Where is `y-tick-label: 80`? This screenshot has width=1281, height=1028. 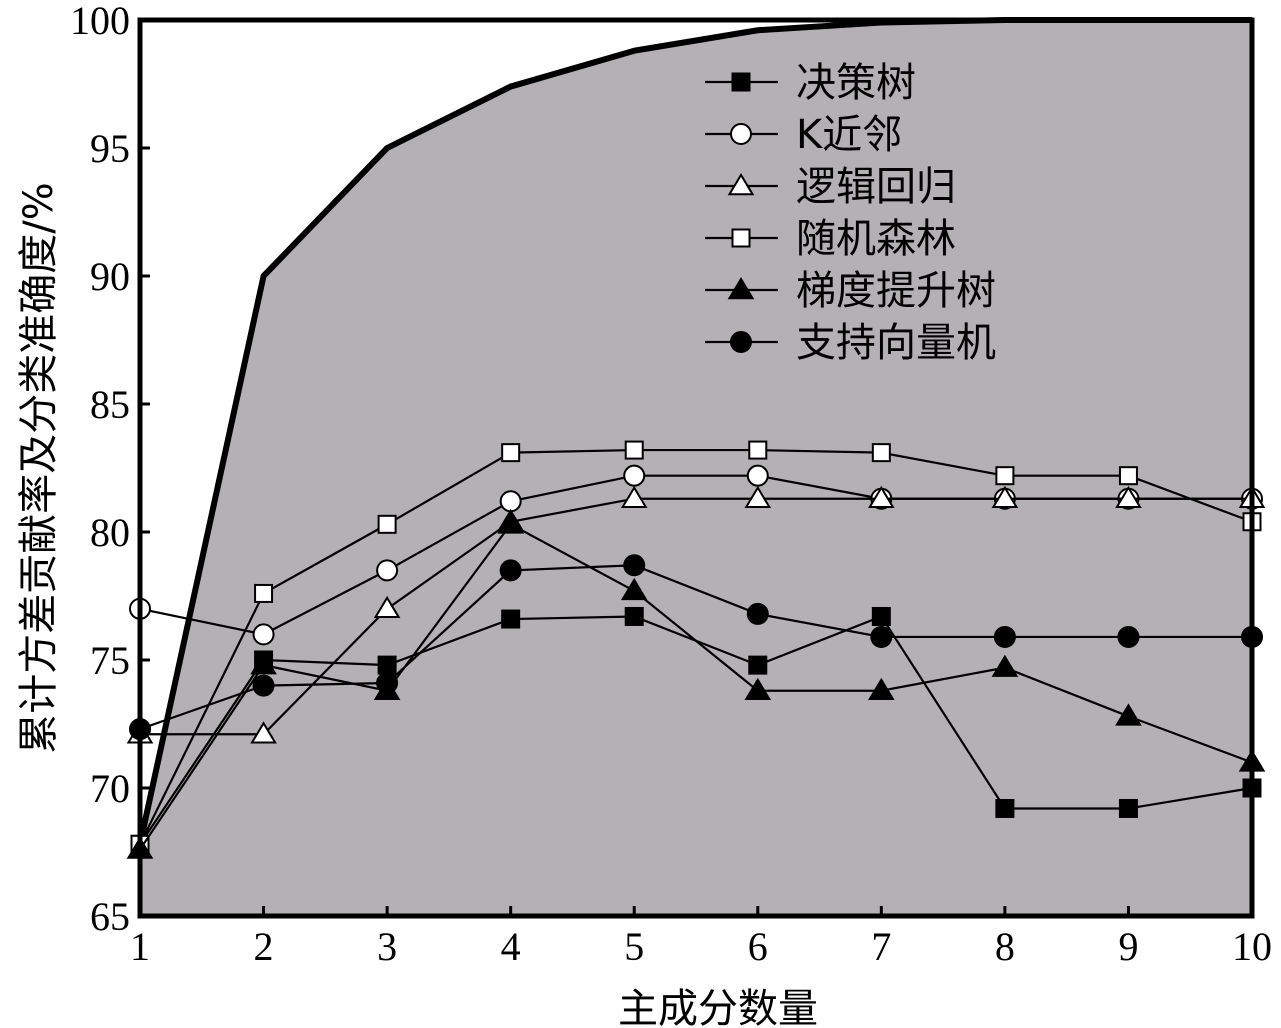 y-tick-label: 80 is located at coordinates (110, 532).